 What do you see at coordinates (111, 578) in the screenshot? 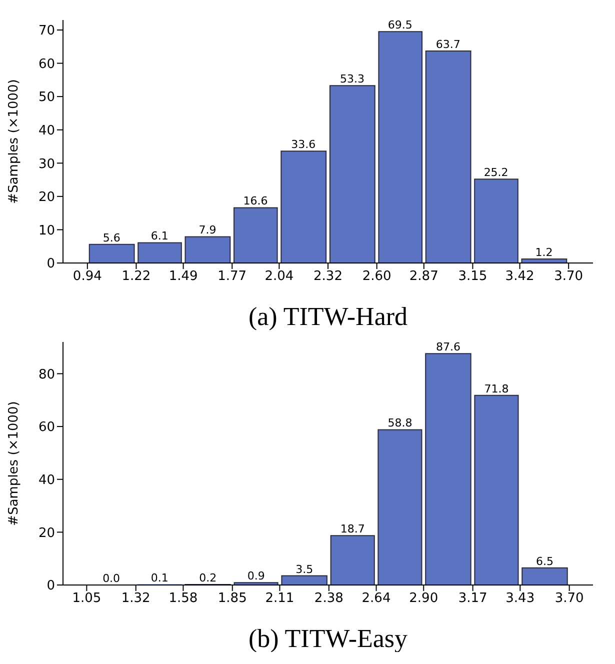
I see `data-label: 0.0` at bounding box center [111, 578].